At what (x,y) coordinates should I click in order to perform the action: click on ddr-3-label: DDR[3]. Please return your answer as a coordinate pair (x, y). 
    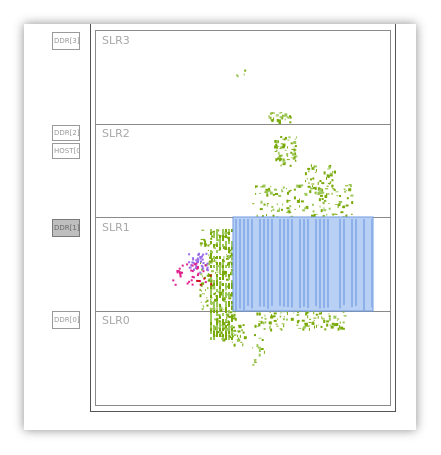
    Looking at the image, I should click on (66, 41).